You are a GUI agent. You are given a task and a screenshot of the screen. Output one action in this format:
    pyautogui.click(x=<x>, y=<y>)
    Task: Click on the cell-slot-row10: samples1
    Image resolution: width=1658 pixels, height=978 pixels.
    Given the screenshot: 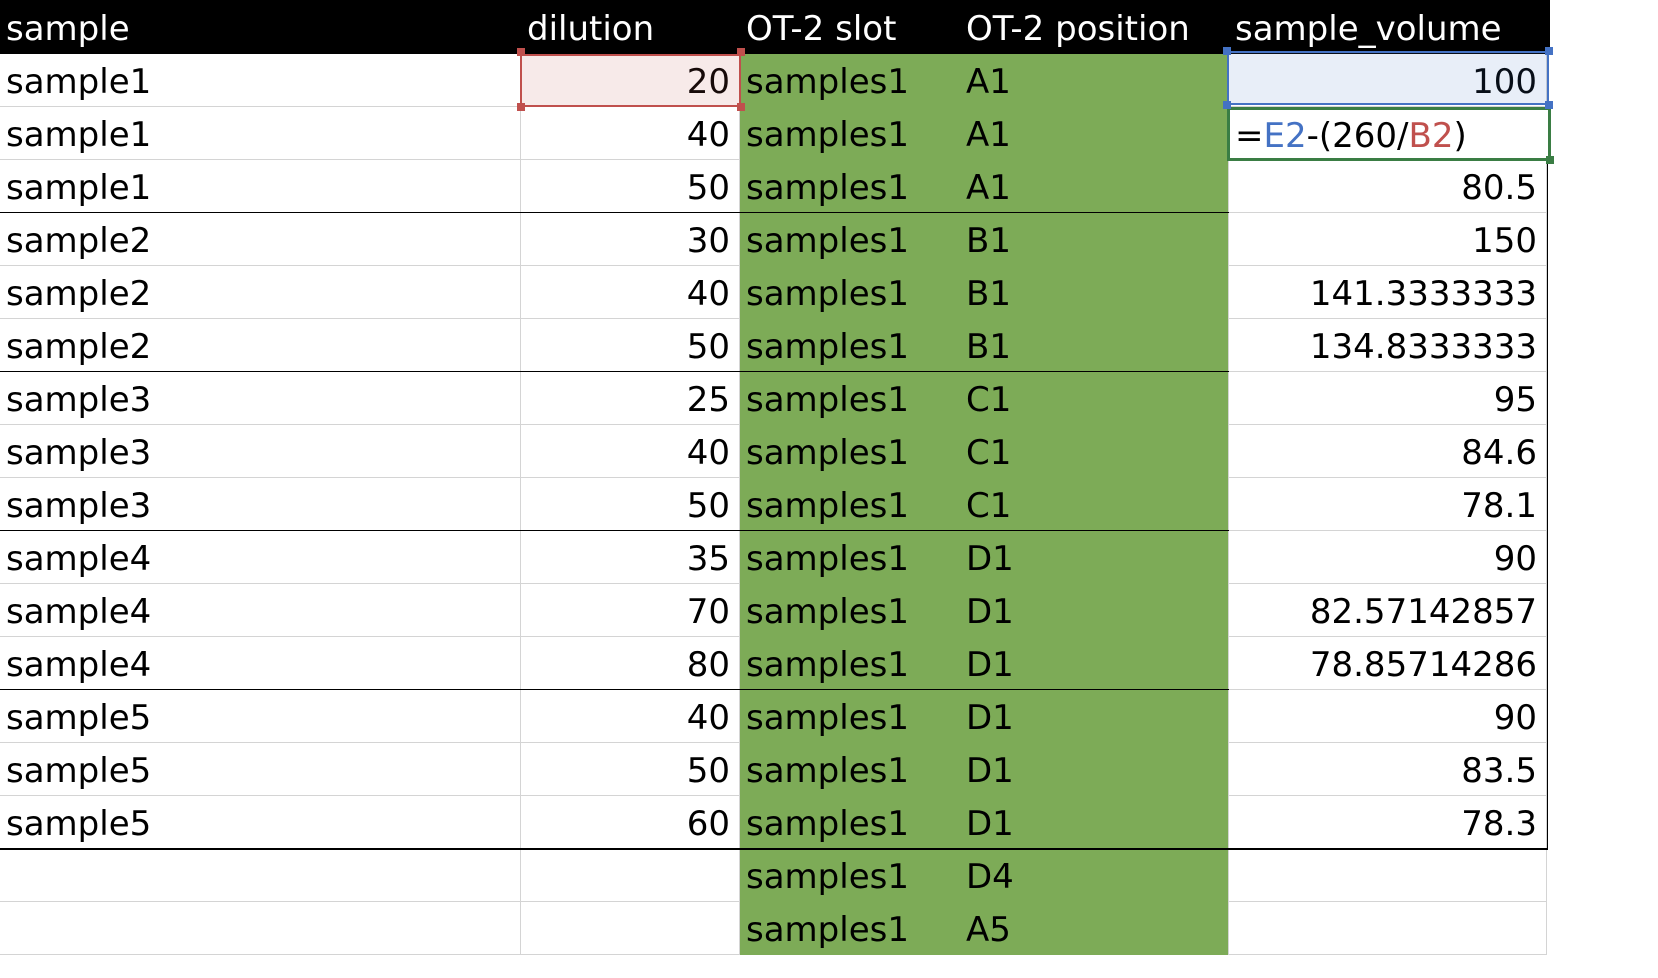 What is the action you would take?
    pyautogui.click(x=850, y=504)
    